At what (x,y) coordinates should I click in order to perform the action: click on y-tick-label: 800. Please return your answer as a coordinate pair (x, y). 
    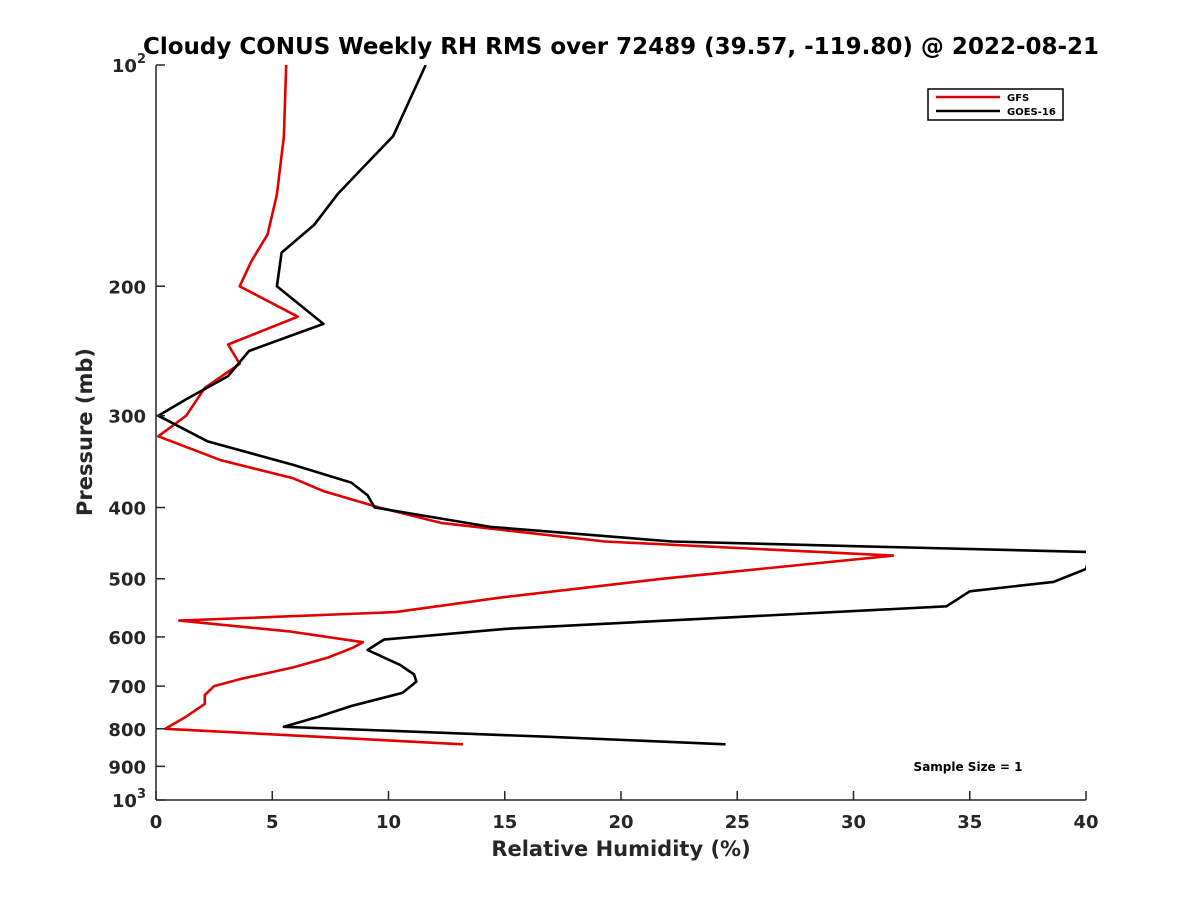
    Looking at the image, I should click on (127, 730).